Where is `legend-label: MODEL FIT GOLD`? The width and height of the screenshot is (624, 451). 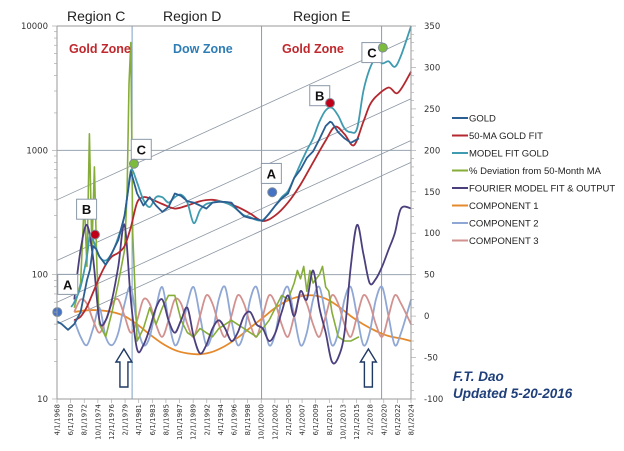 legend-label: MODEL FIT GOLD is located at coordinates (509, 154).